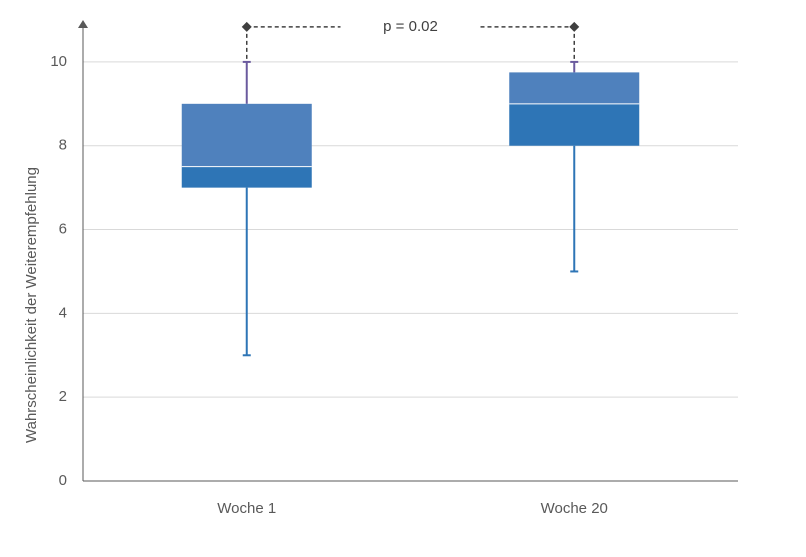 The height and width of the screenshot is (557, 806). What do you see at coordinates (58, 61) in the screenshot?
I see `y-tick-label: 10` at bounding box center [58, 61].